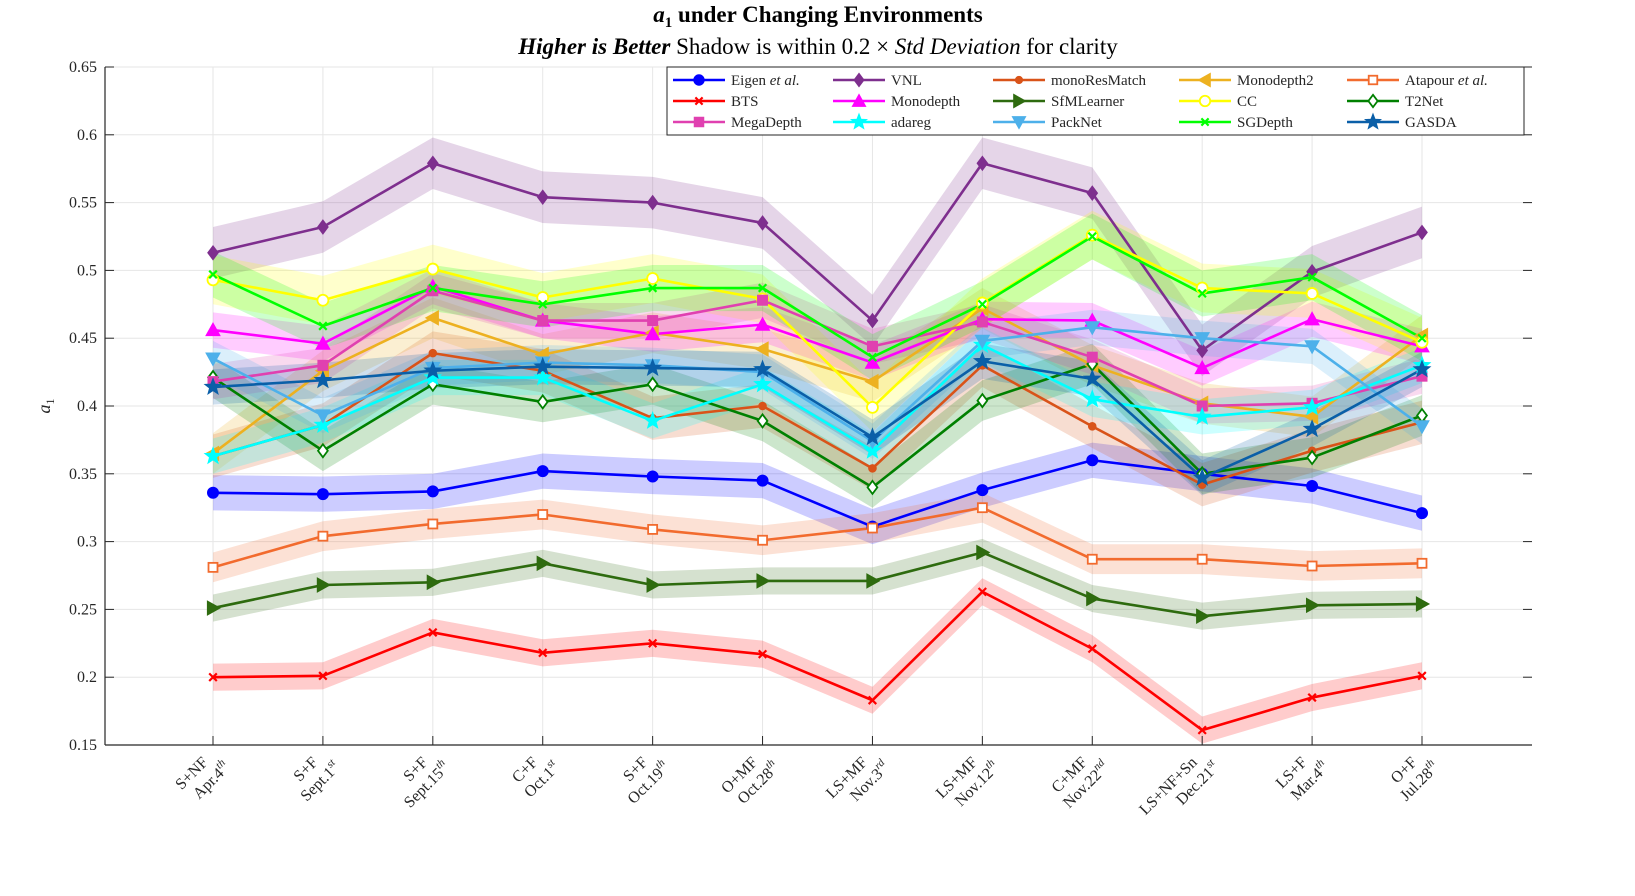 This screenshot has height=896, width=1635. I want to click on shade-sgdepth, so click(817, 297).